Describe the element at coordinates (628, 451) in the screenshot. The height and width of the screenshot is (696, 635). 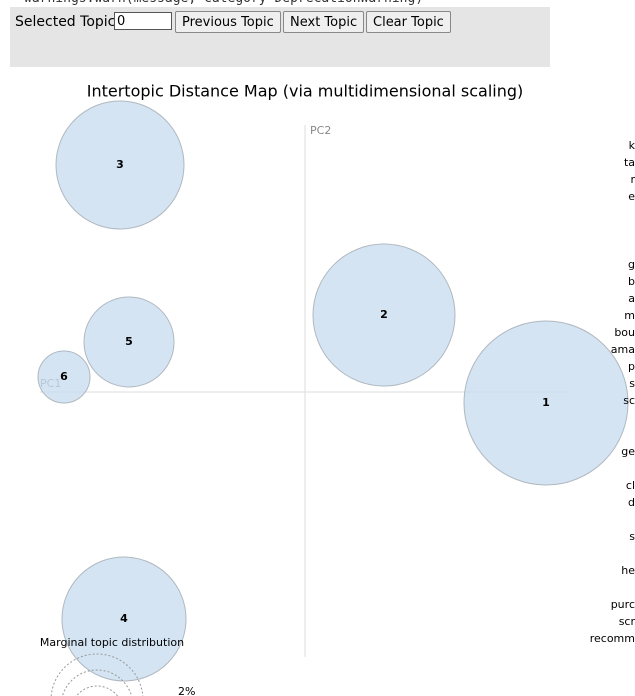
I see `term-label: ge` at that location.